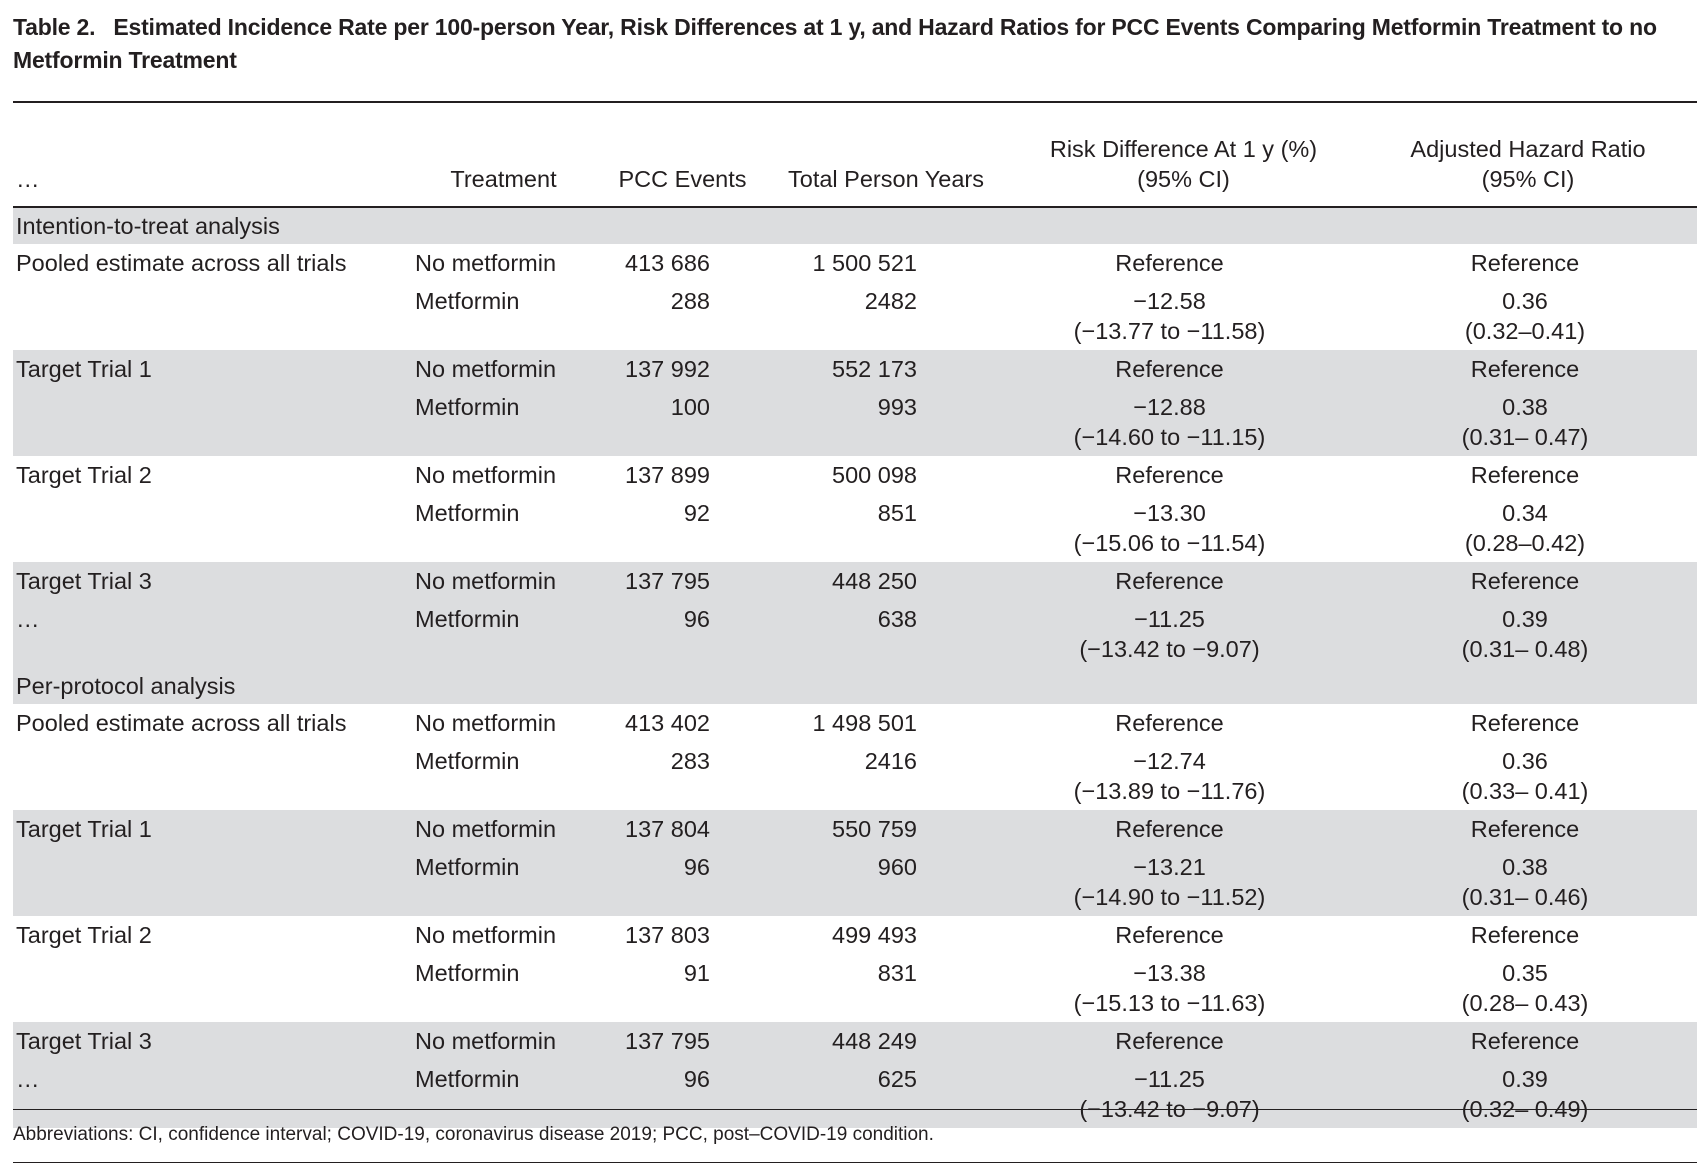  What do you see at coordinates (1183, 179) in the screenshot?
I see `header-risk-difference-line2: (95% CI)` at bounding box center [1183, 179].